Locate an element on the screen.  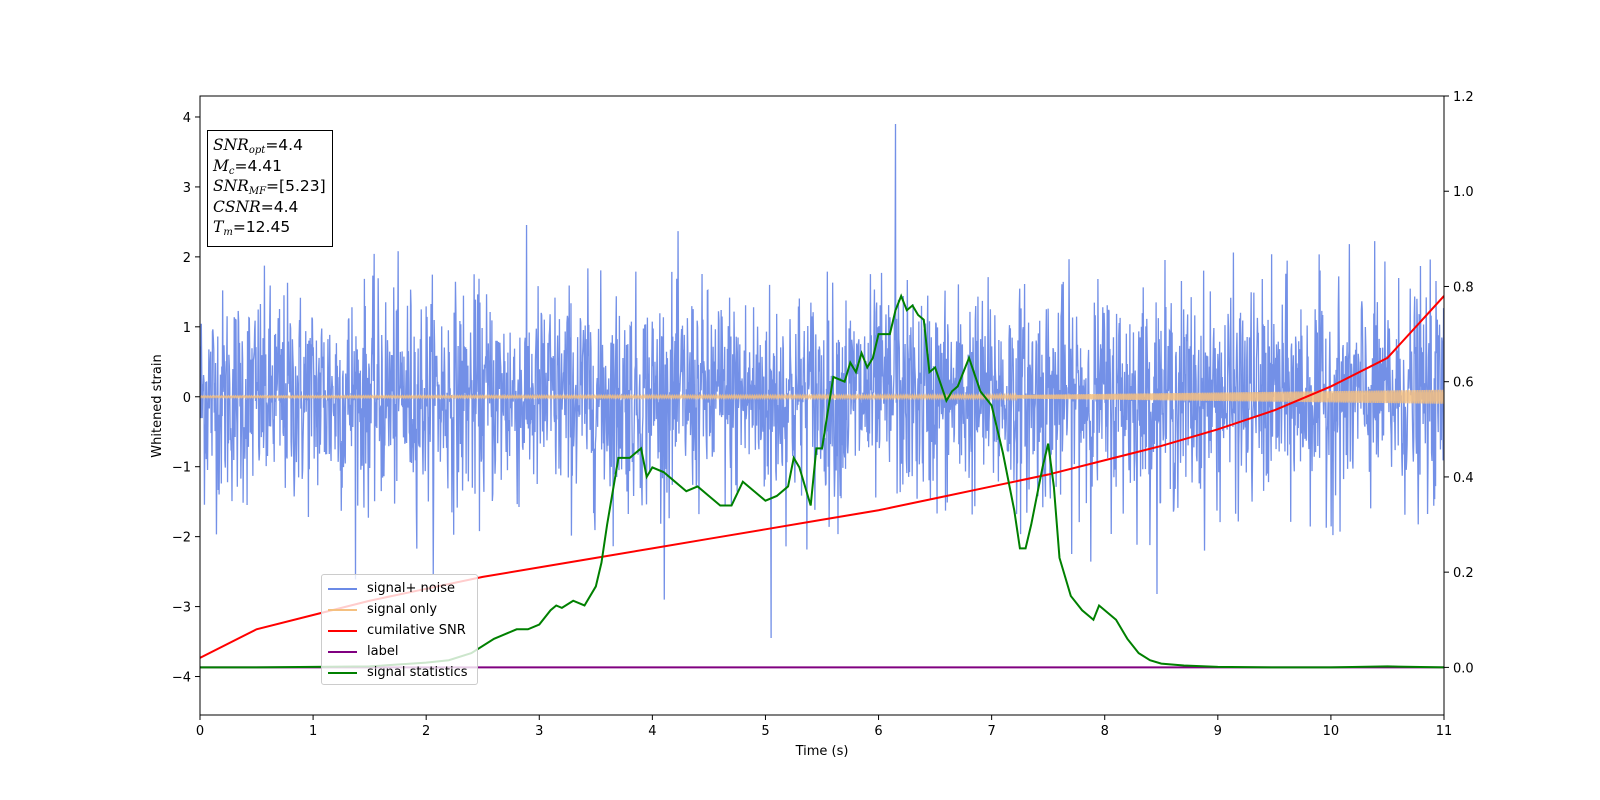
y-tick-label-right: 0.4 is located at coordinates (1463, 478).